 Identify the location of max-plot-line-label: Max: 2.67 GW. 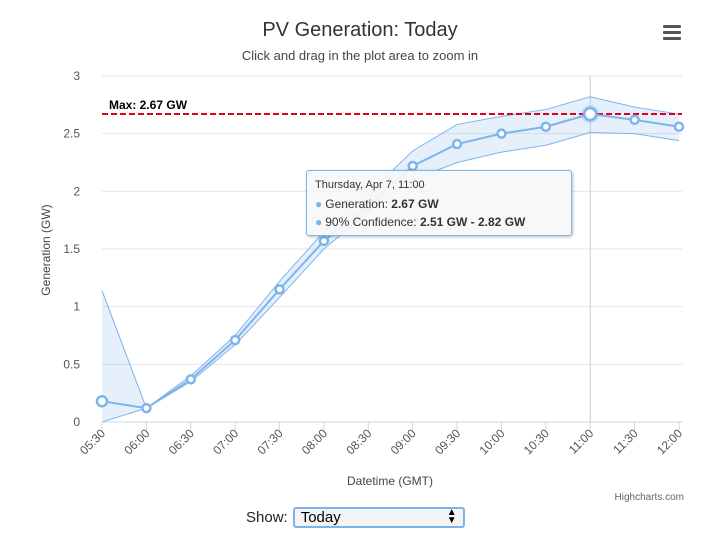
(148, 105).